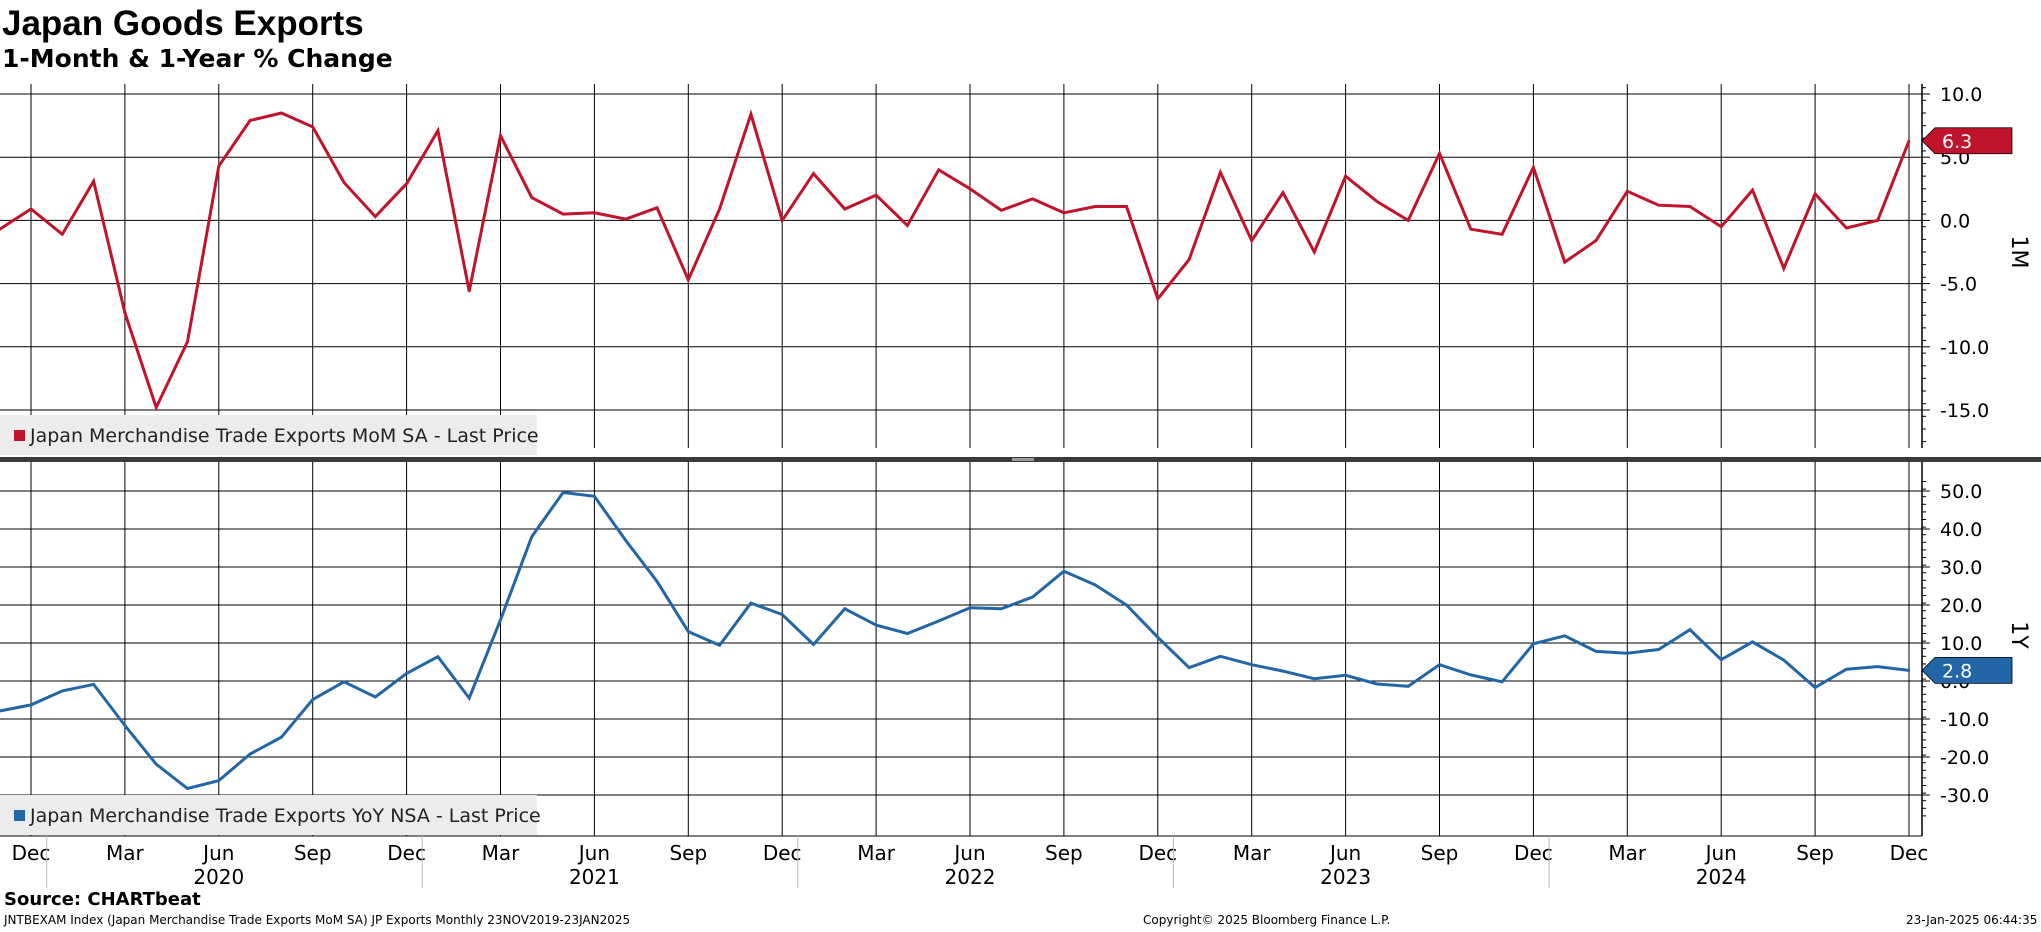  Describe the element at coordinates (1964, 348) in the screenshot. I see `y-tick-label: -10.0` at that location.